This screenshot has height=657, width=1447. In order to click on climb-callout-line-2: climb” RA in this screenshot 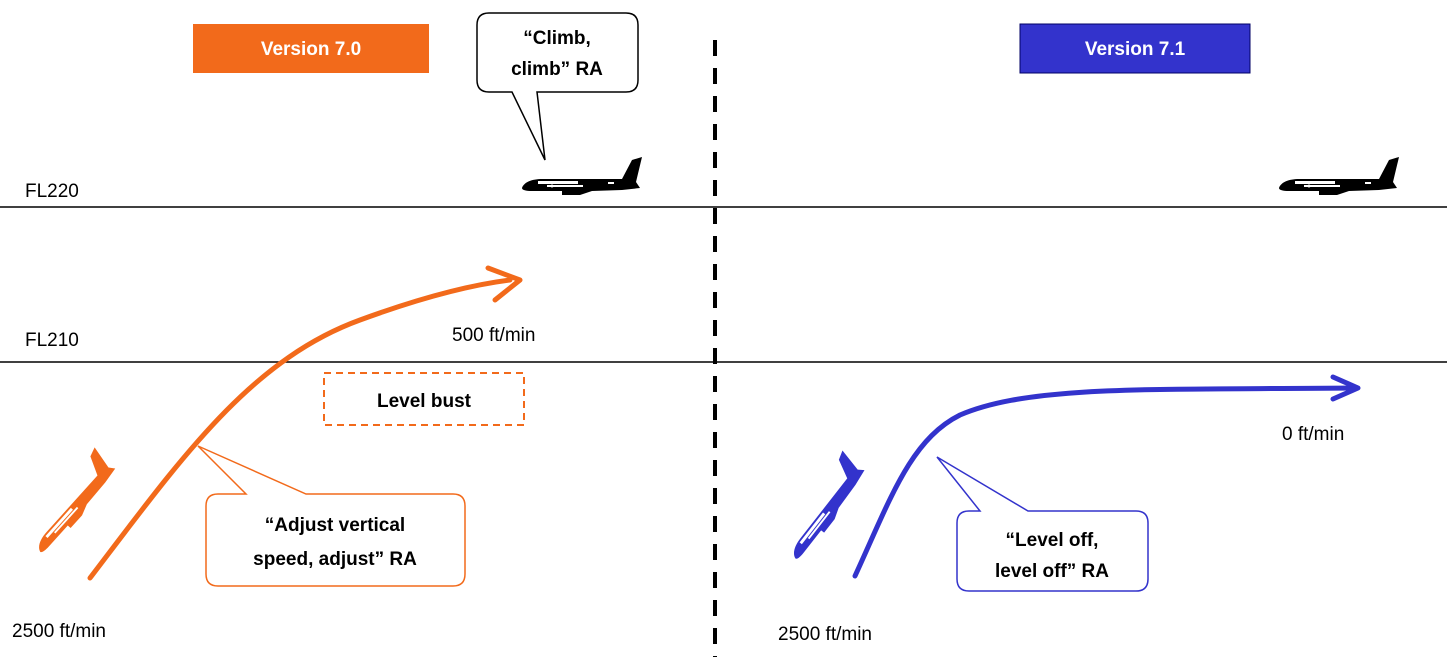, I will do `click(557, 69)`.